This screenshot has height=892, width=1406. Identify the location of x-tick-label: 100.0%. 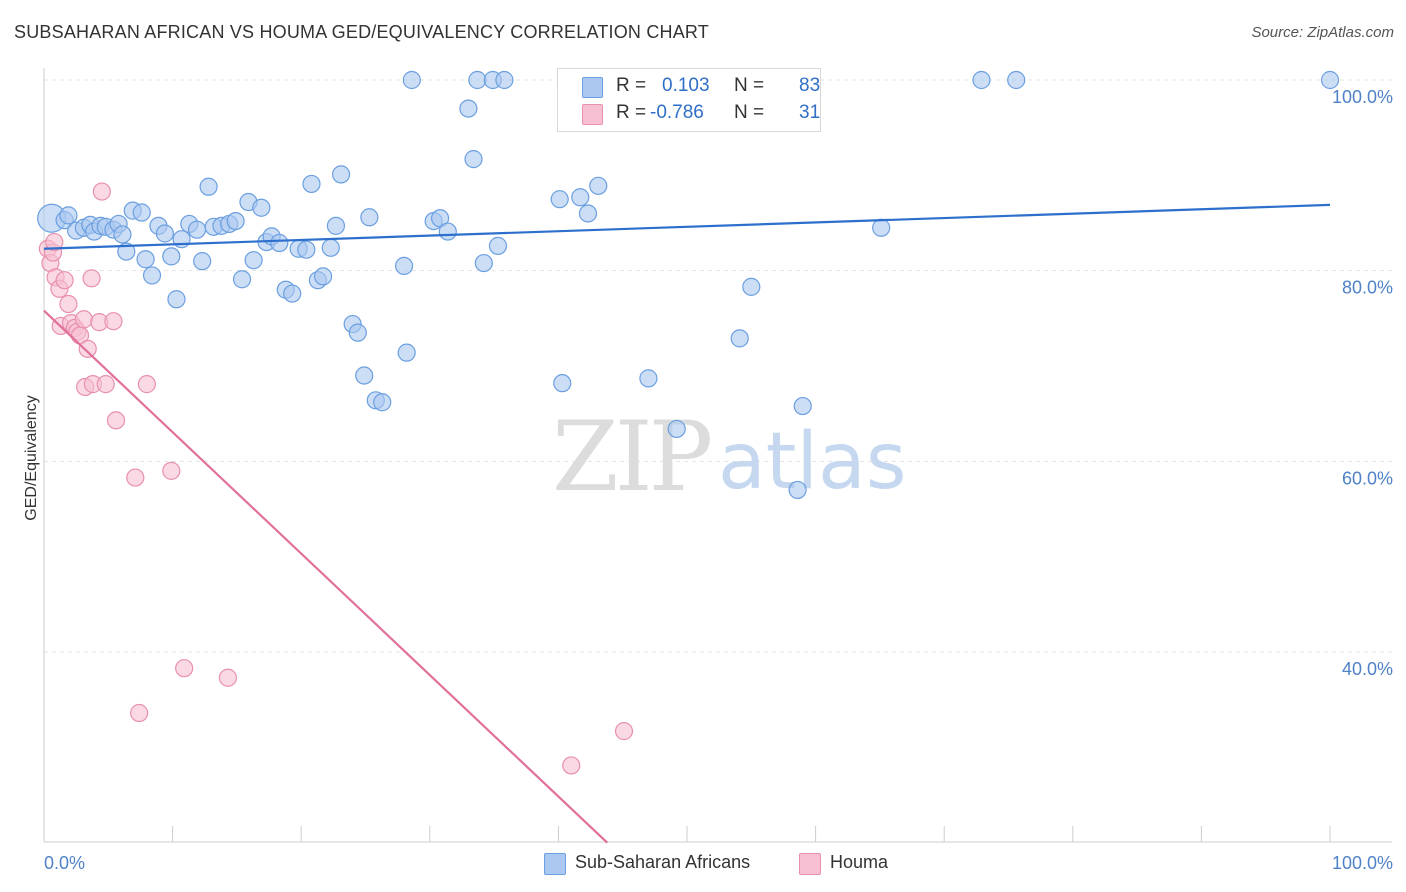
(1362, 863).